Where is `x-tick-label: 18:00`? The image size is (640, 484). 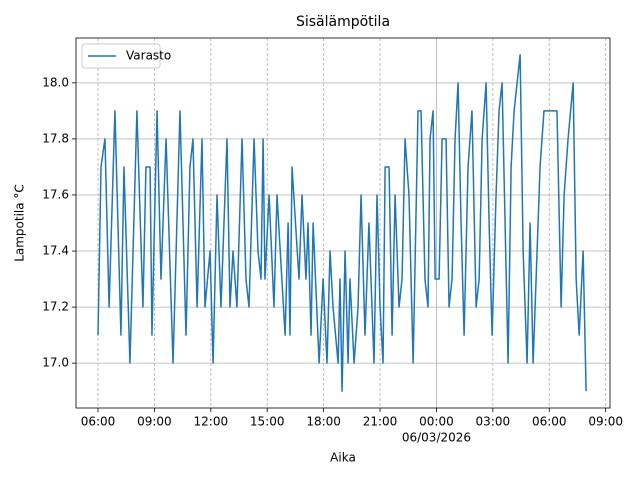
x-tick-label: 18:00 is located at coordinates (323, 422).